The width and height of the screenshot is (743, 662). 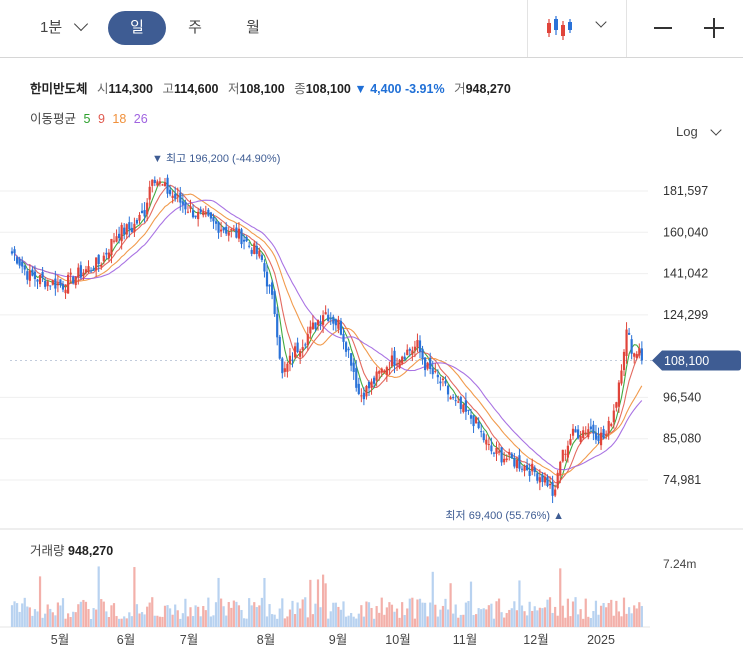 What do you see at coordinates (137, 28) in the screenshot?
I see `tab-daily: 일` at bounding box center [137, 28].